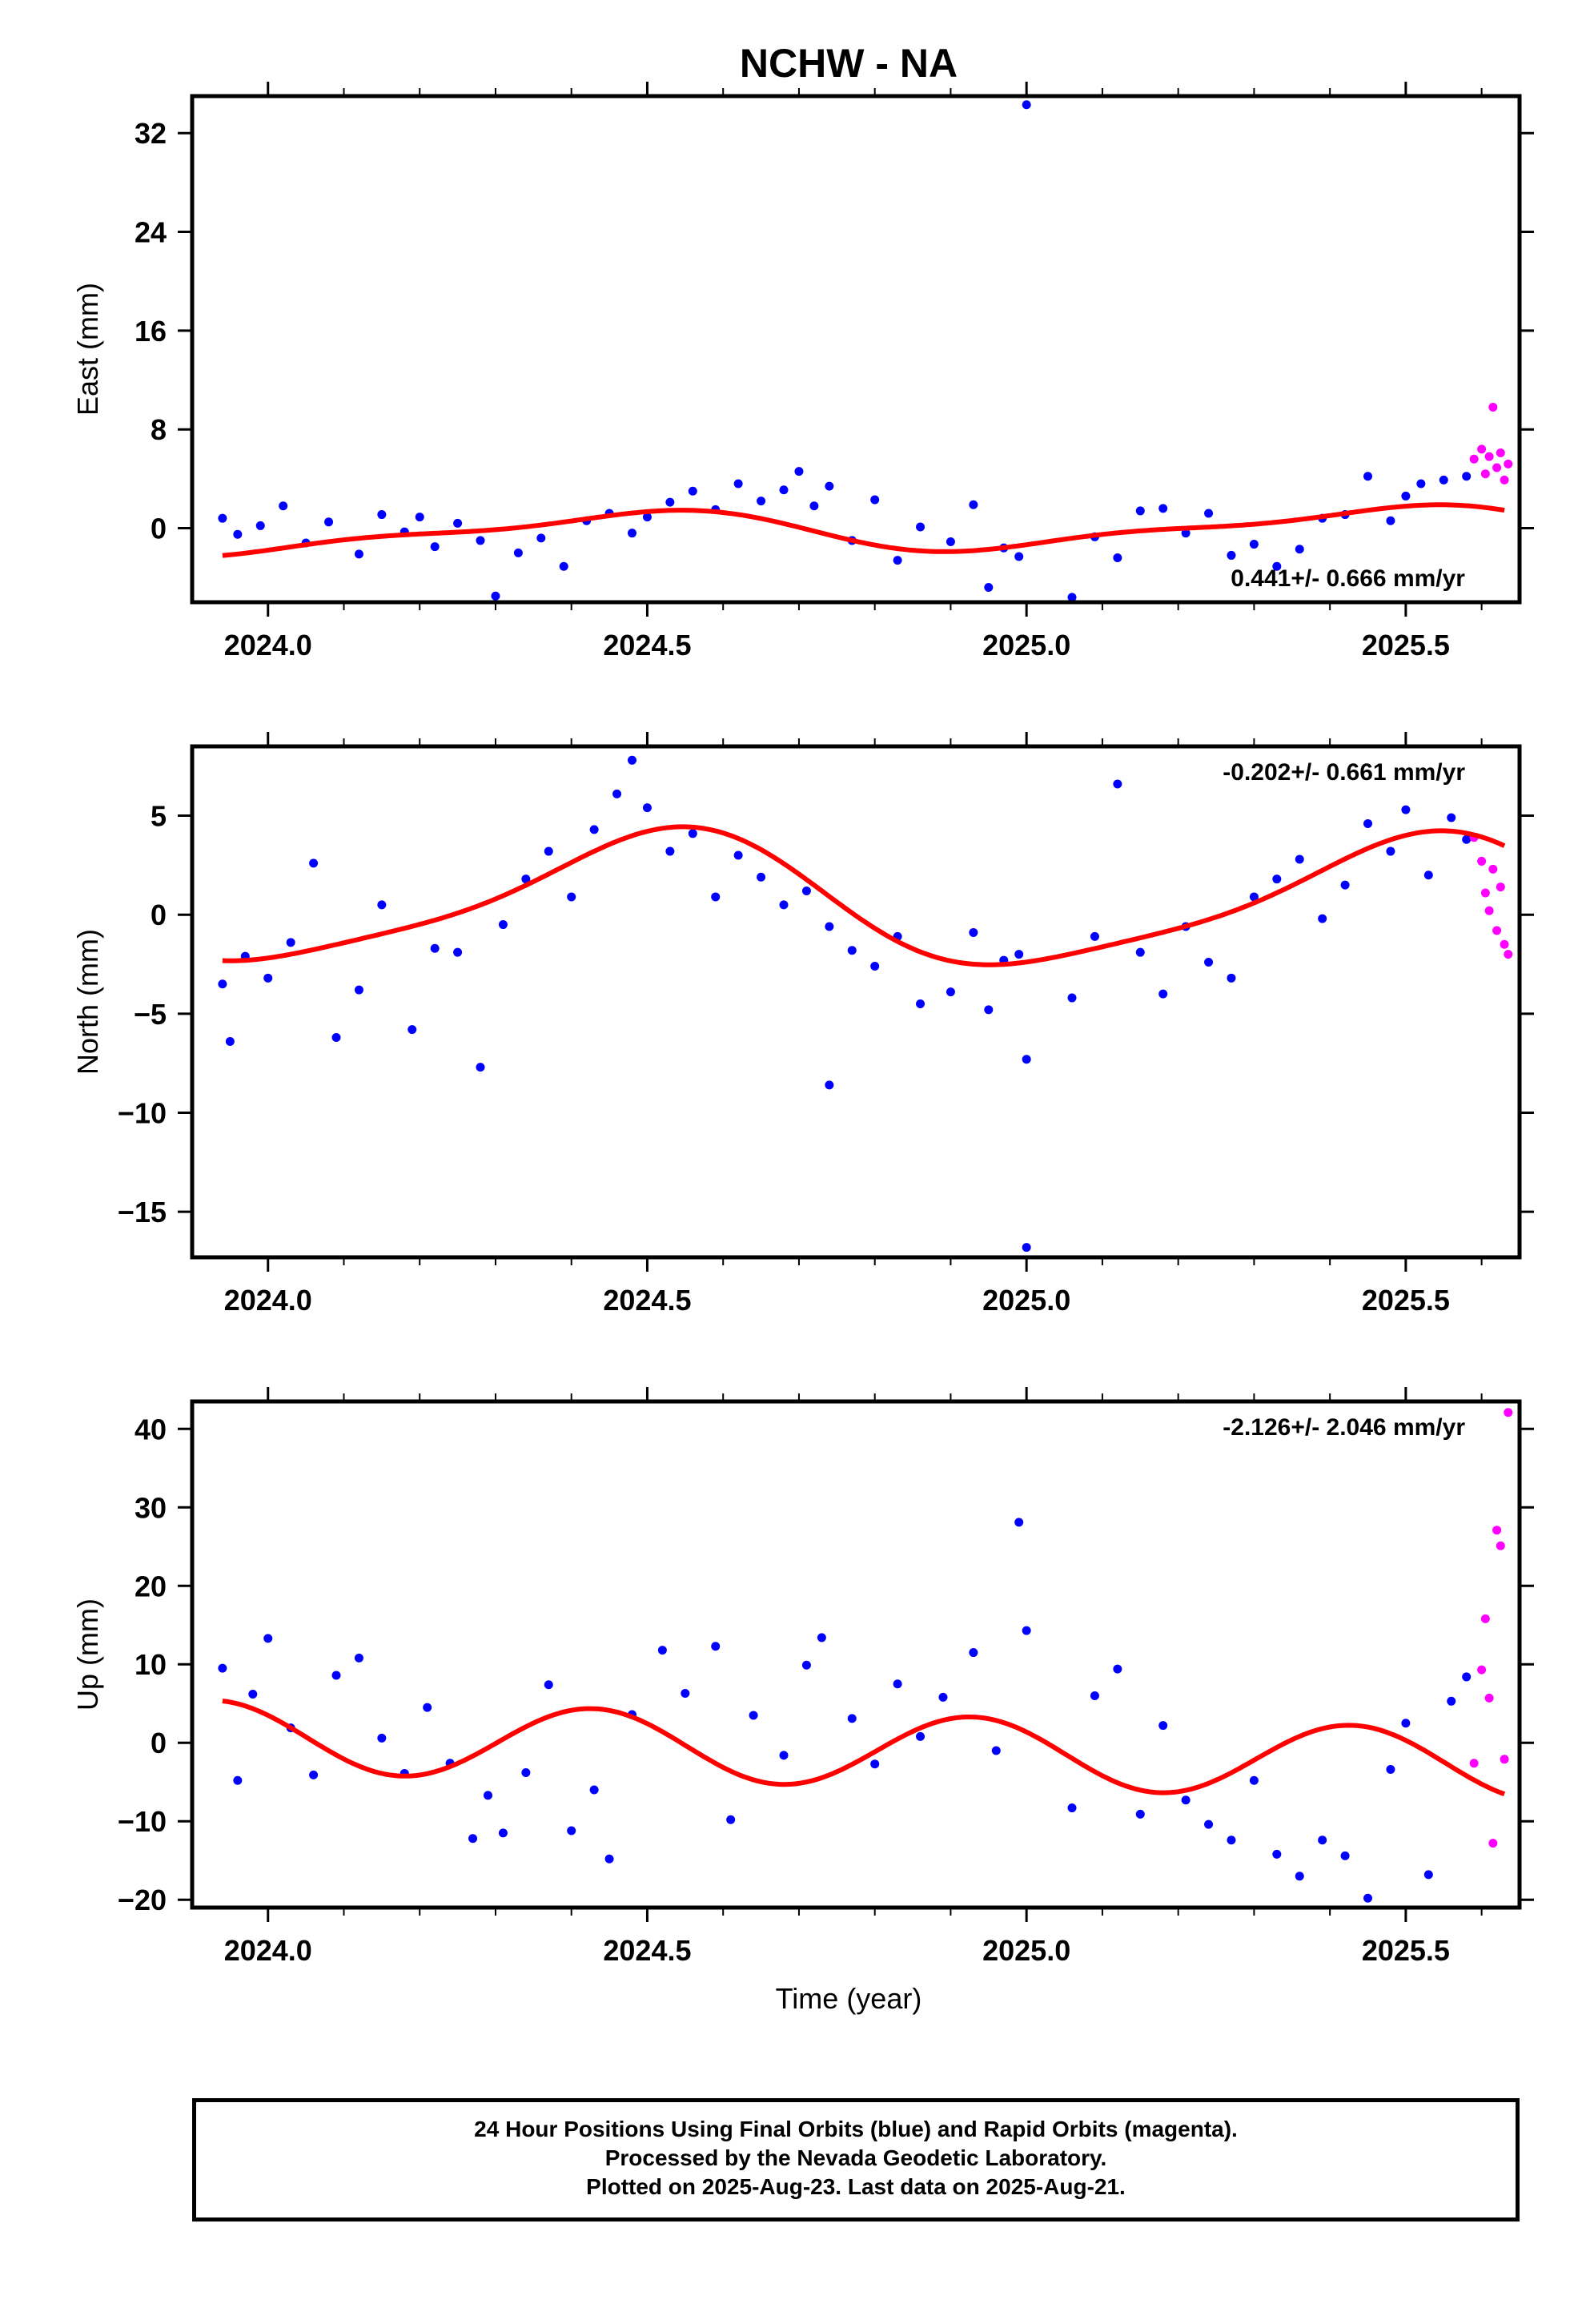 The width and height of the screenshot is (1582, 2324). I want to click on y-tick-label: 16, so click(151, 331).